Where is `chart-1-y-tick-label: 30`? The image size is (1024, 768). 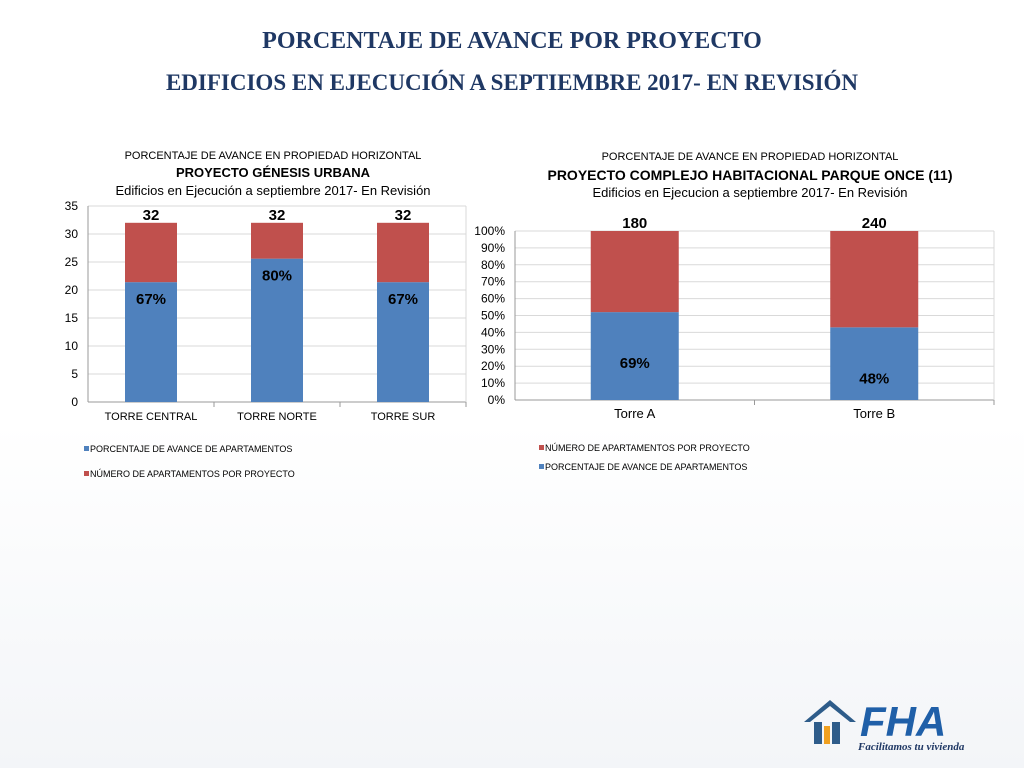
chart-1-y-tick-label: 30 is located at coordinates (72, 234).